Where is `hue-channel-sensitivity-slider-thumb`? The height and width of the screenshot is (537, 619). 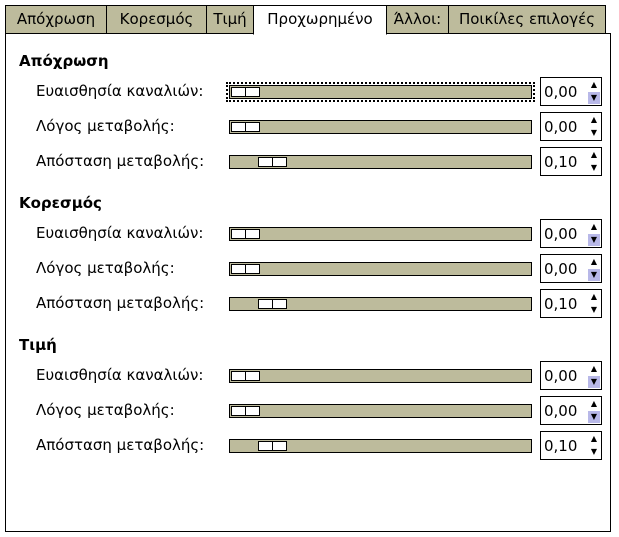
hue-channel-sensitivity-slider-thumb is located at coordinates (245, 92).